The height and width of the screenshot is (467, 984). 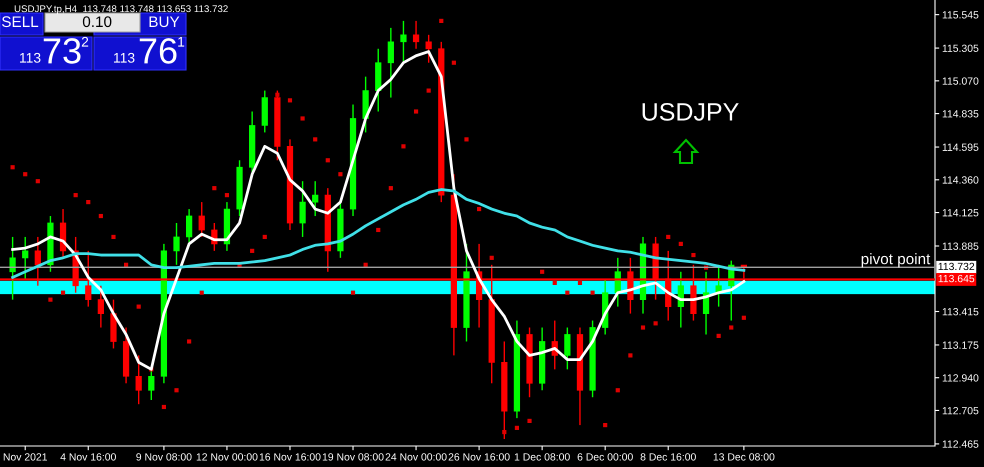 What do you see at coordinates (960, 246) in the screenshot?
I see `y-tick-label: 113.885` at bounding box center [960, 246].